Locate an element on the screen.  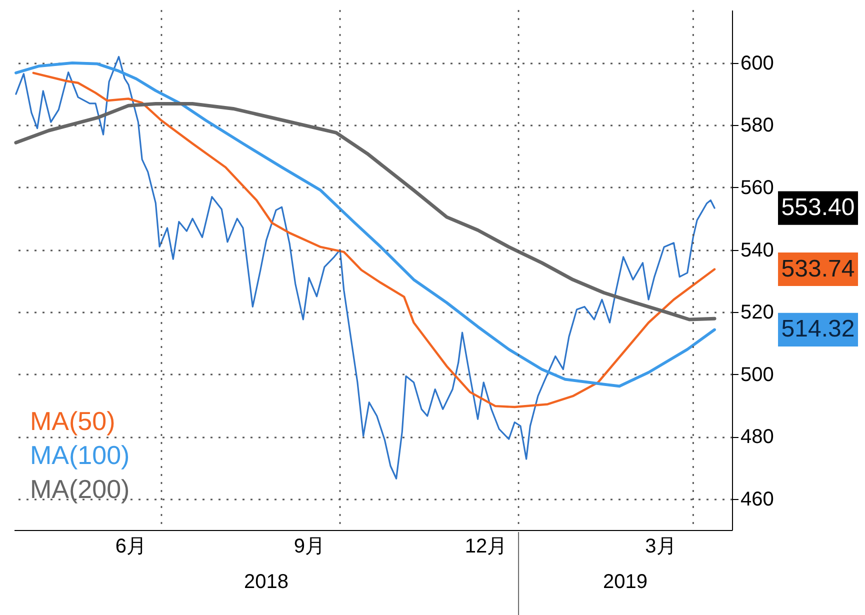
text: 2019 is located at coordinates (625, 582).